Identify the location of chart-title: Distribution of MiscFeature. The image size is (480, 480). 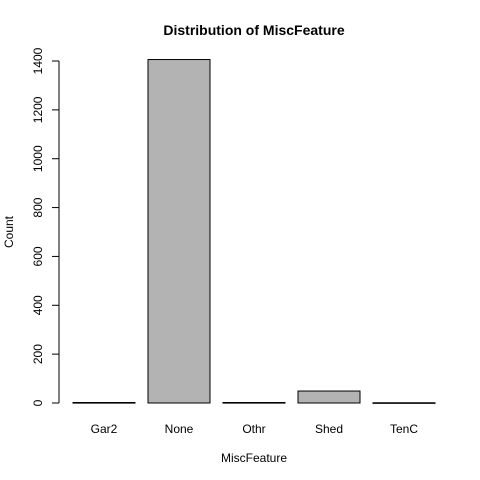
(253, 30).